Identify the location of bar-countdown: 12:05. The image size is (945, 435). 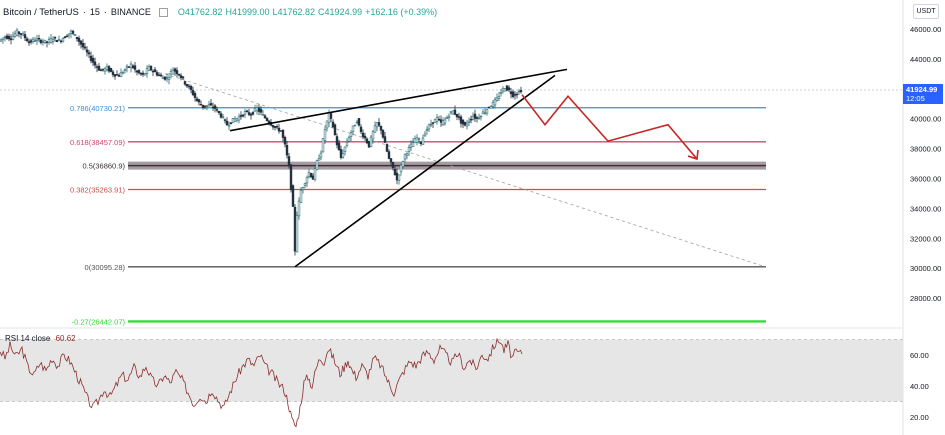
(915, 98).